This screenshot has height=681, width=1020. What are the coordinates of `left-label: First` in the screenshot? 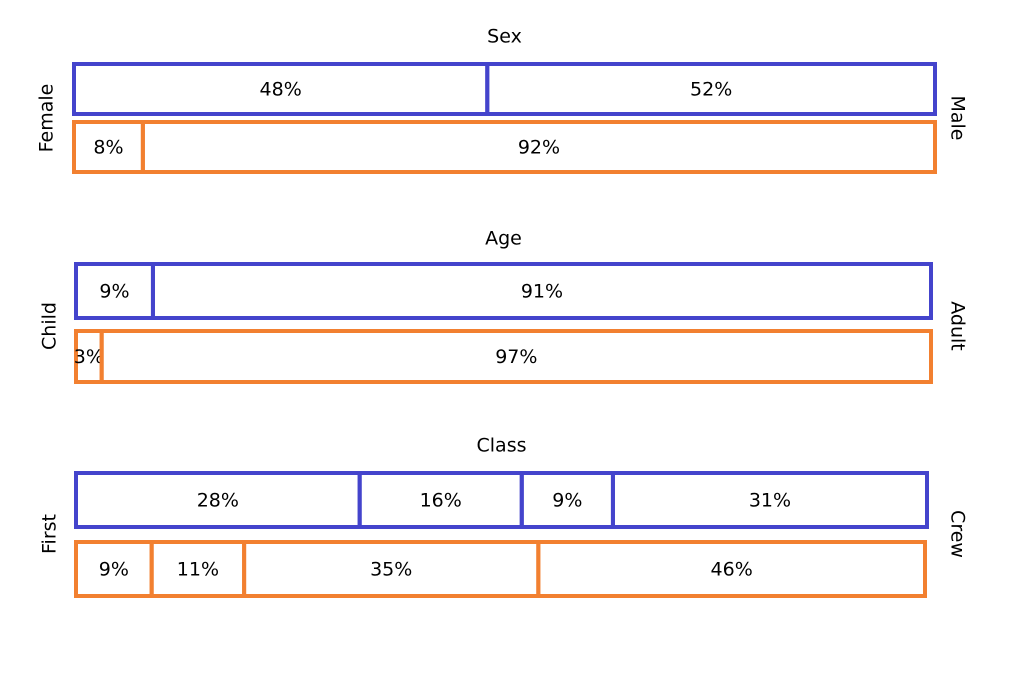 It's located at (50, 534).